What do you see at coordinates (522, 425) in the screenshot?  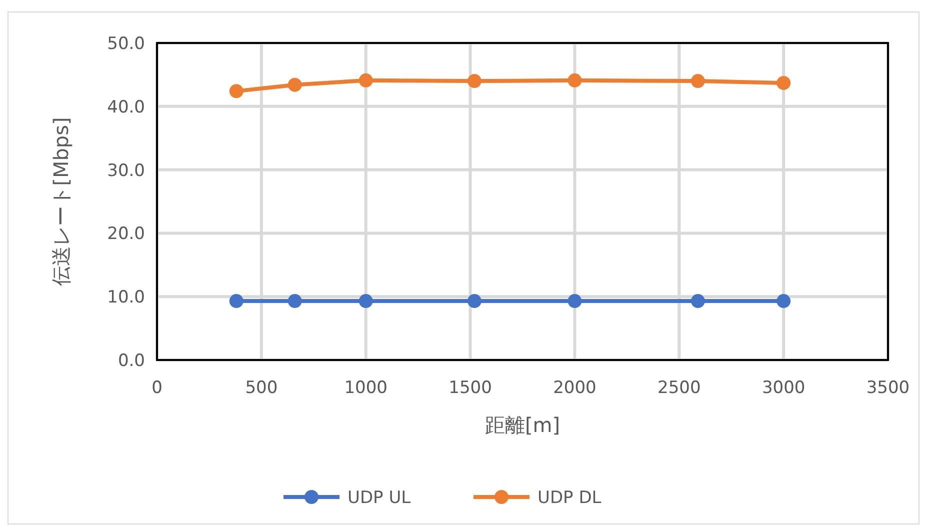 I see `x-axis-title: 距離[m]` at bounding box center [522, 425].